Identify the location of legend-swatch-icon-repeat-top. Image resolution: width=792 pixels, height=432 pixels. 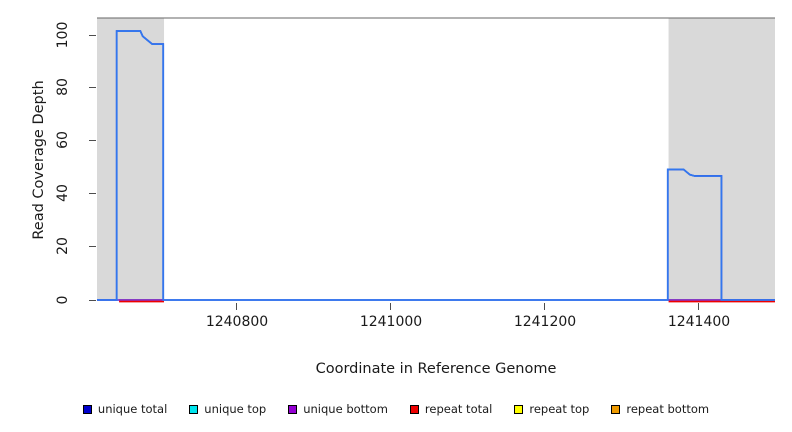
(519, 409).